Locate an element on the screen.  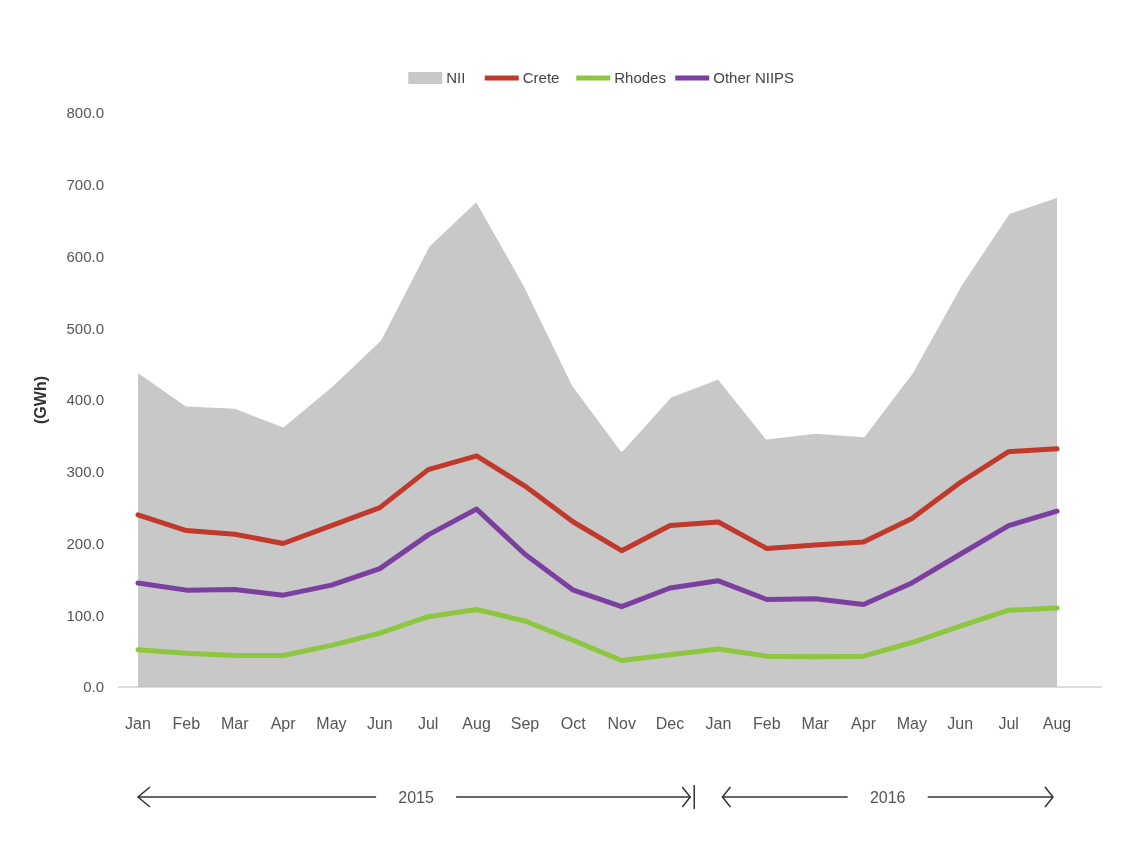
legend-label: Crete is located at coordinates (541, 78).